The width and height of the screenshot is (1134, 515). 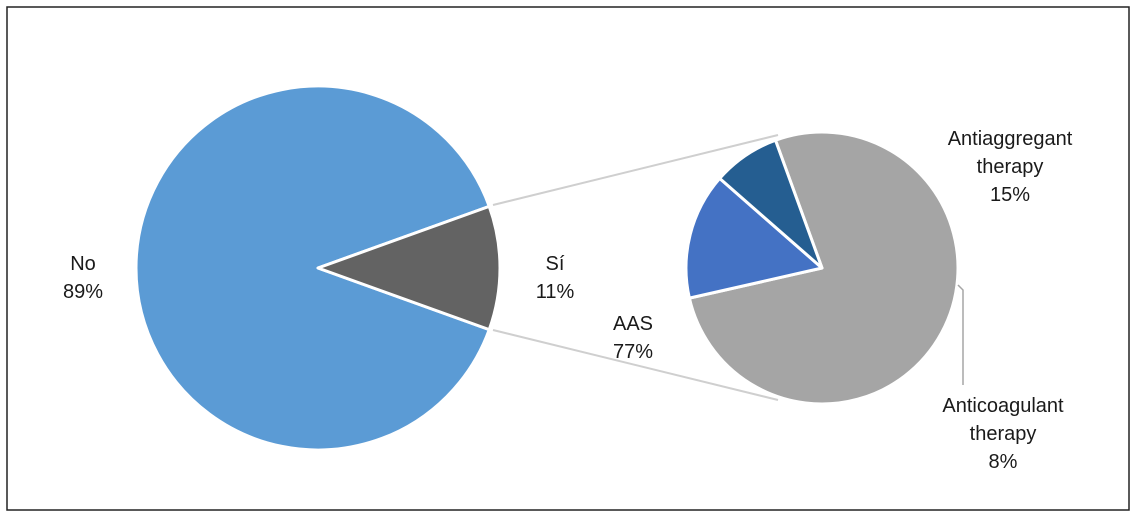 I want to click on label-anticoagulant-line1: Anticoagulant, so click(x=1003, y=406).